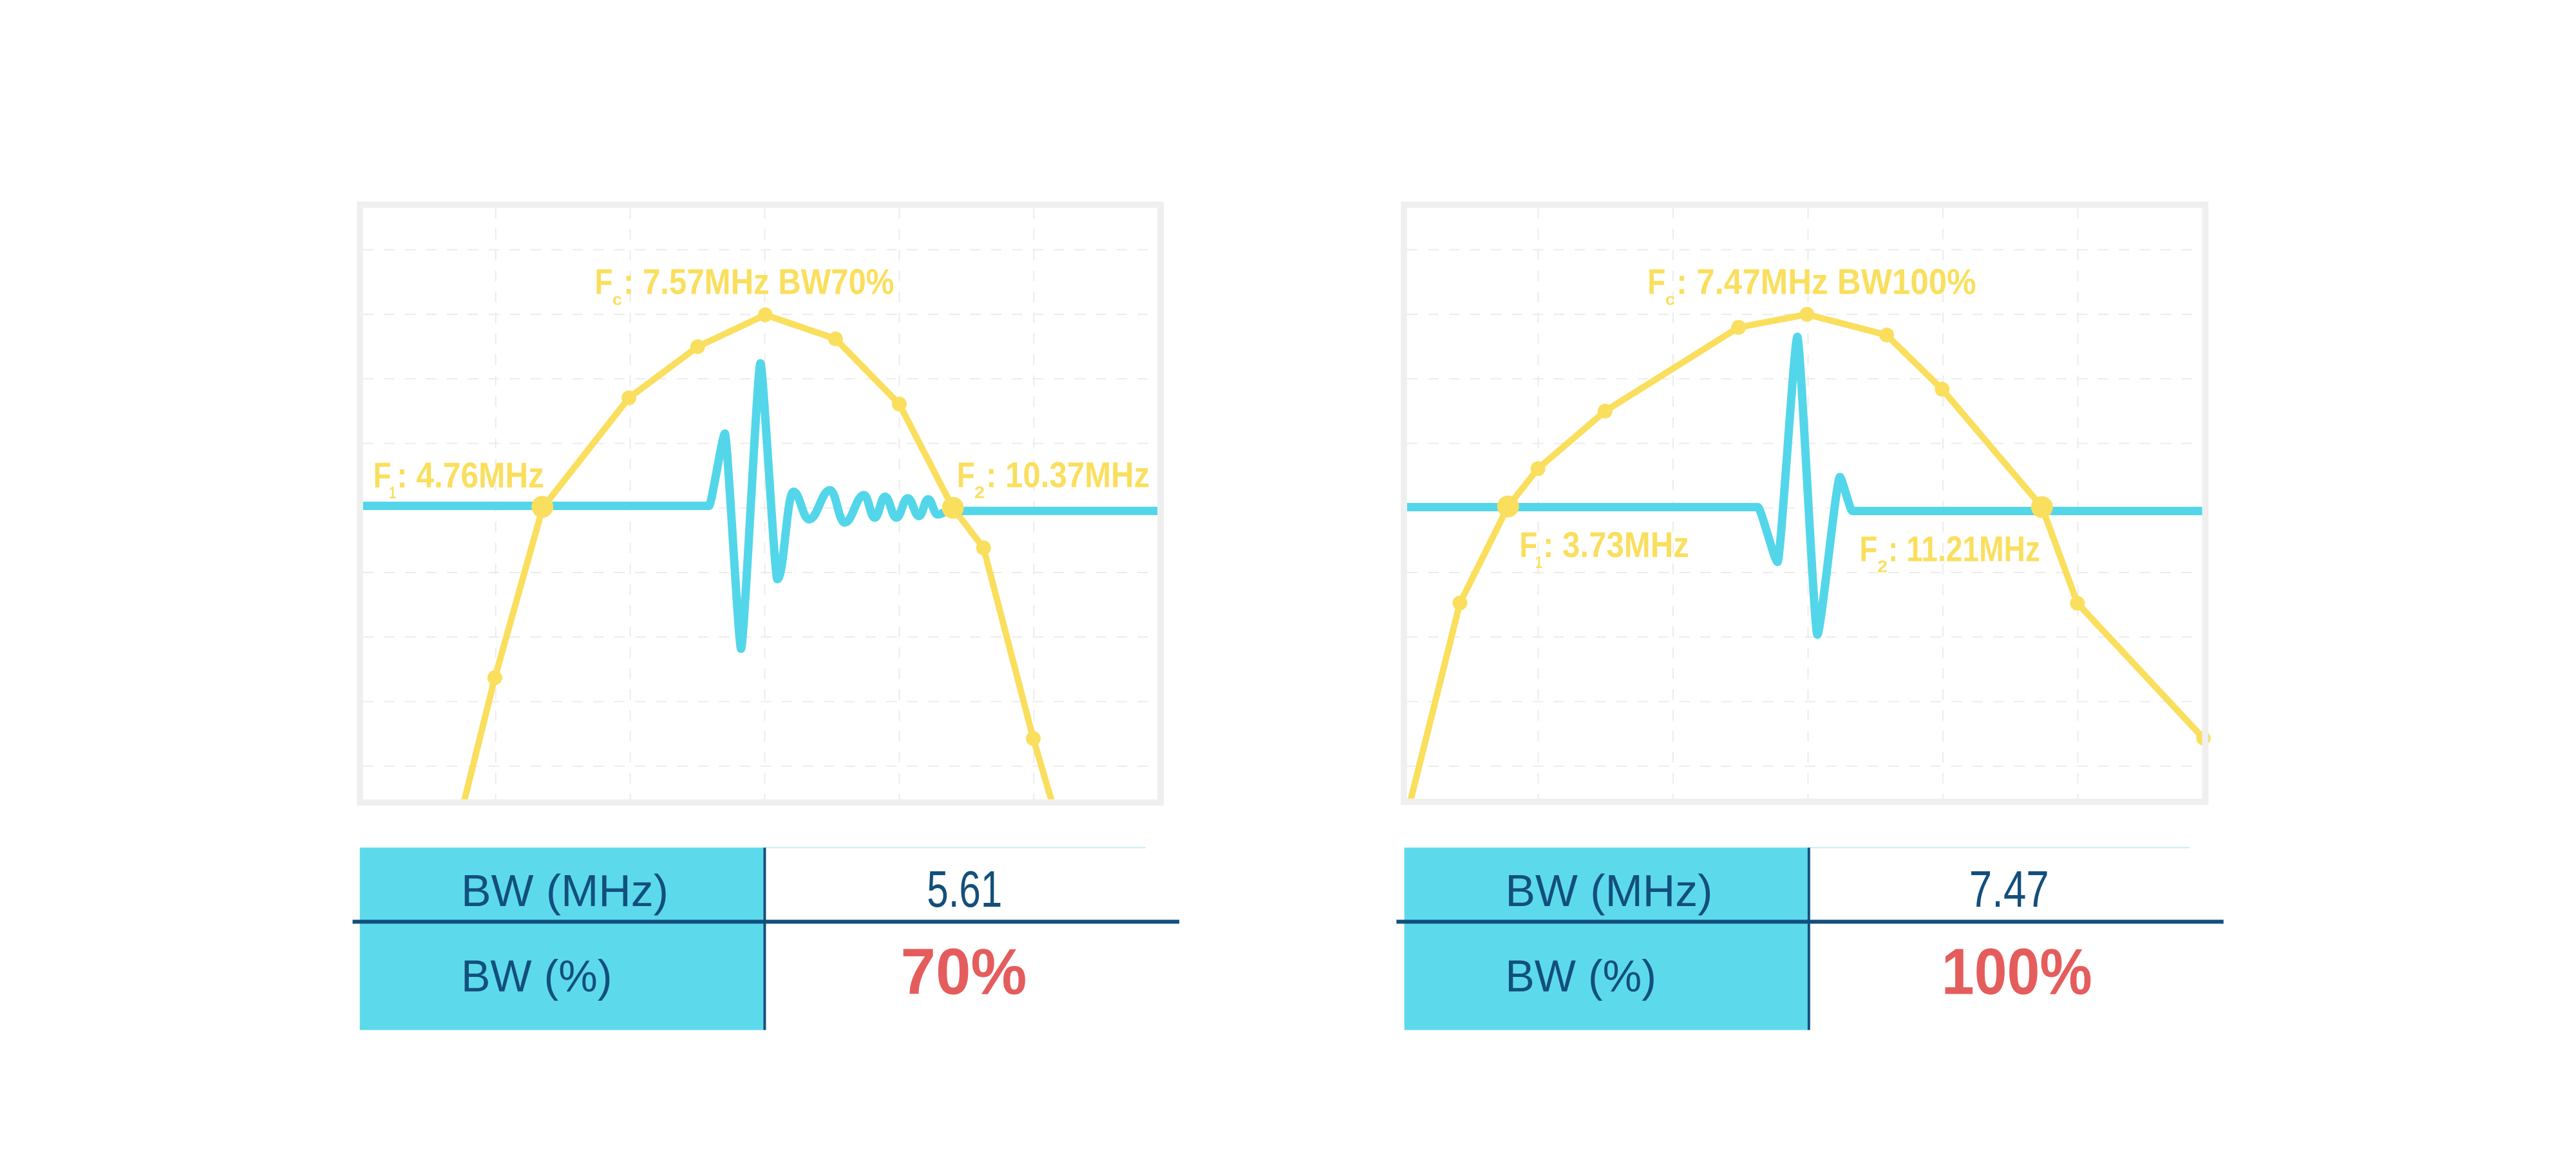  What do you see at coordinates (1616, 544) in the screenshot?
I see `svg-text:: 3.73MHz: : 3.73MHz` at bounding box center [1616, 544].